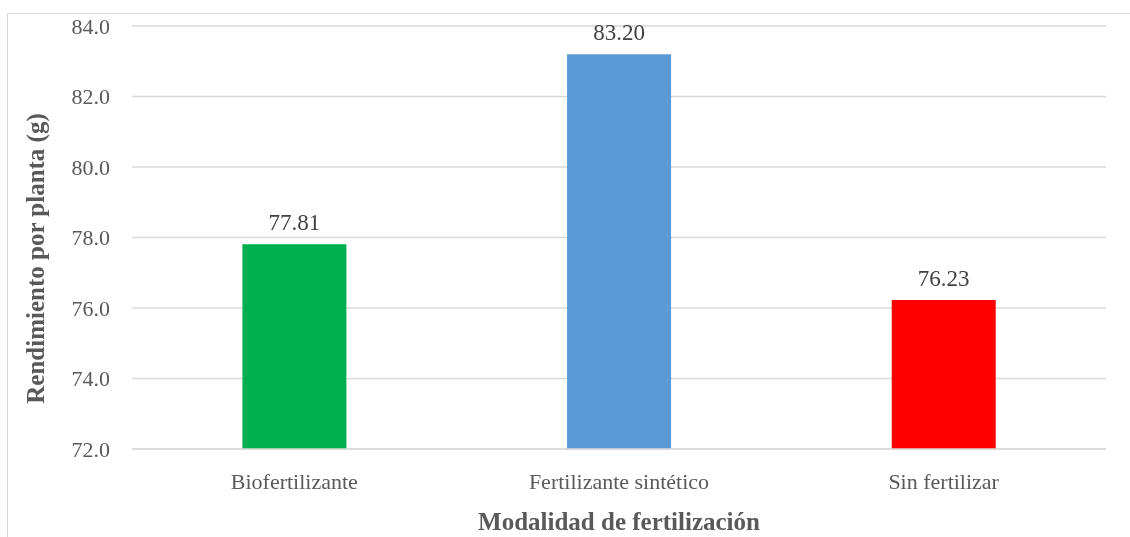  What do you see at coordinates (90, 238) in the screenshot?
I see `y-tick-label: 78.0` at bounding box center [90, 238].